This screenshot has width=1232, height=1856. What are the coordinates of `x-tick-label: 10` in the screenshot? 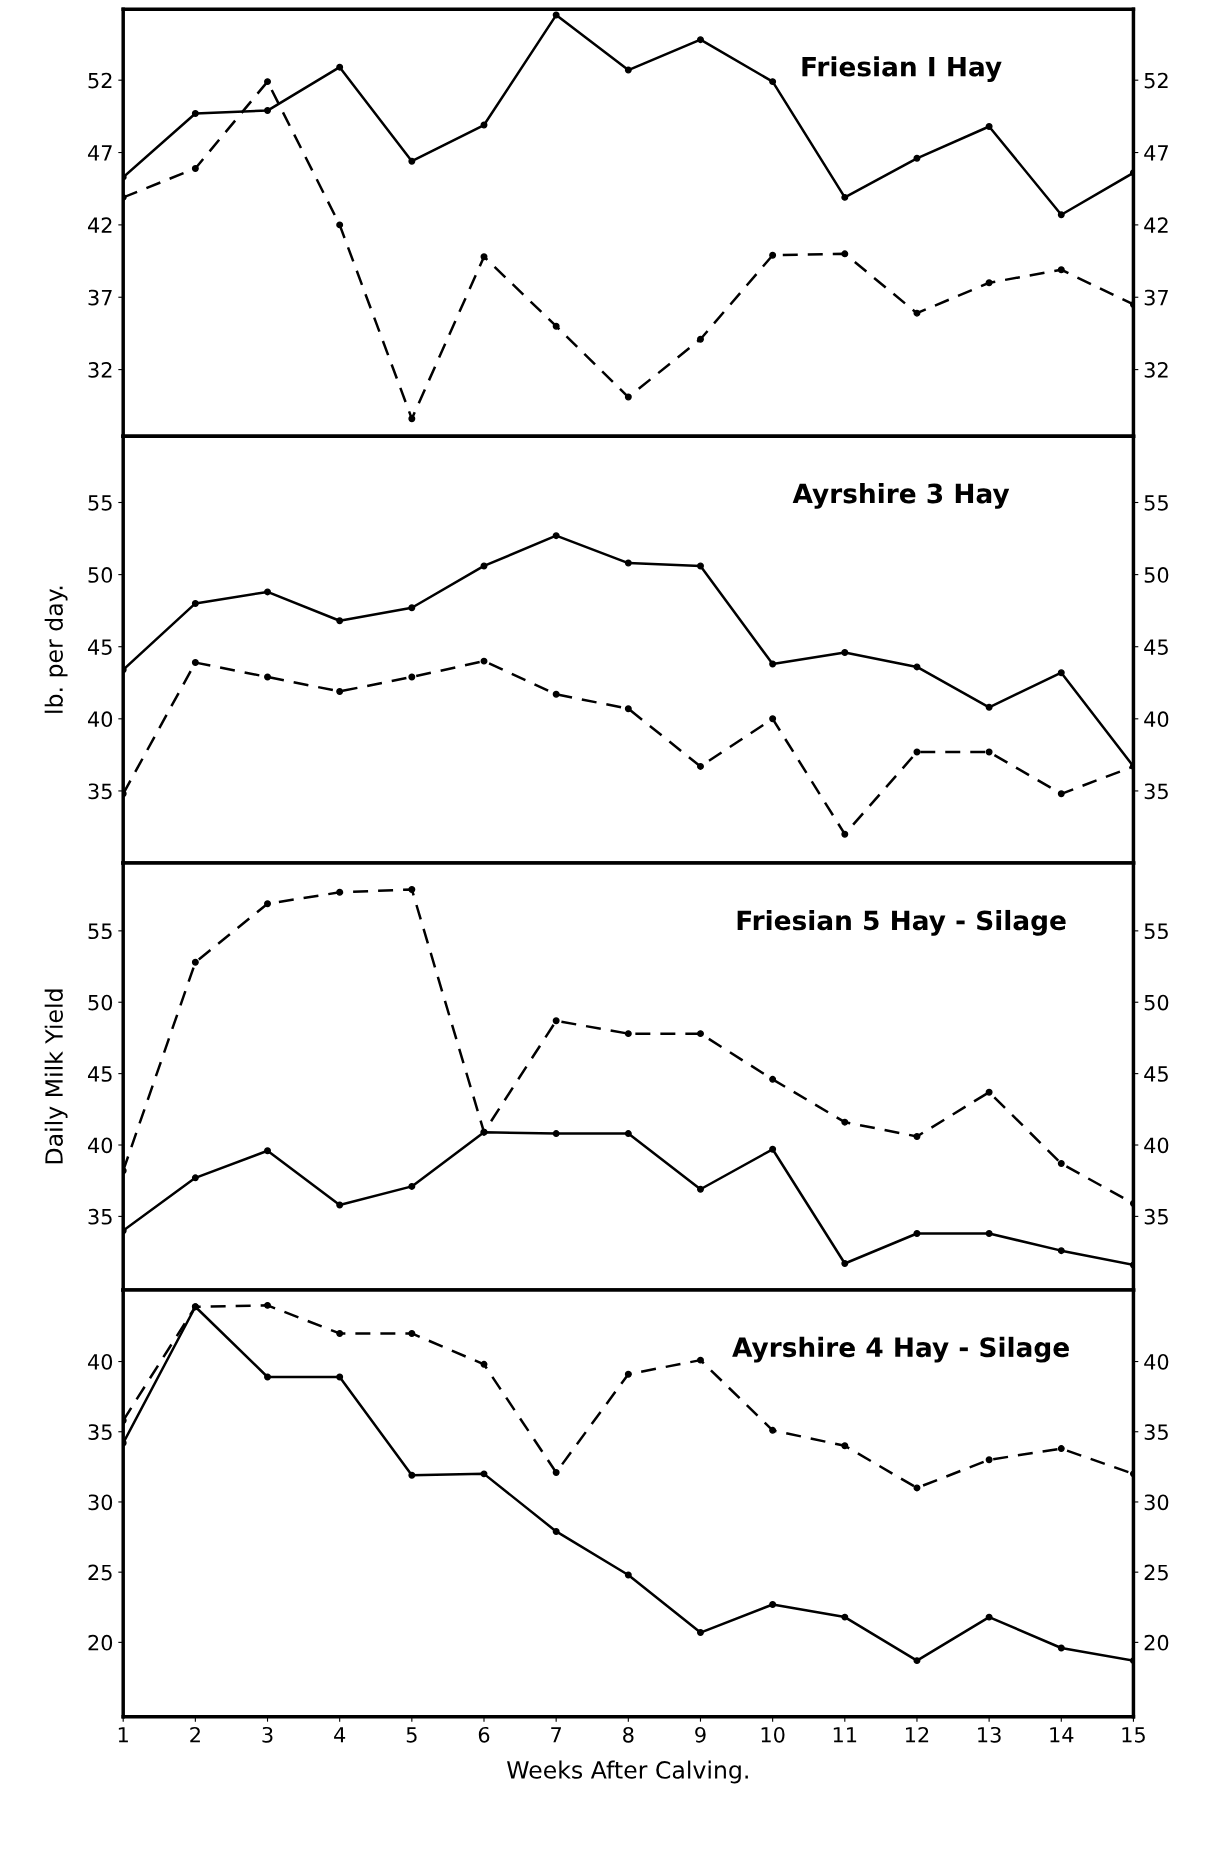 It's located at (773, 1734).